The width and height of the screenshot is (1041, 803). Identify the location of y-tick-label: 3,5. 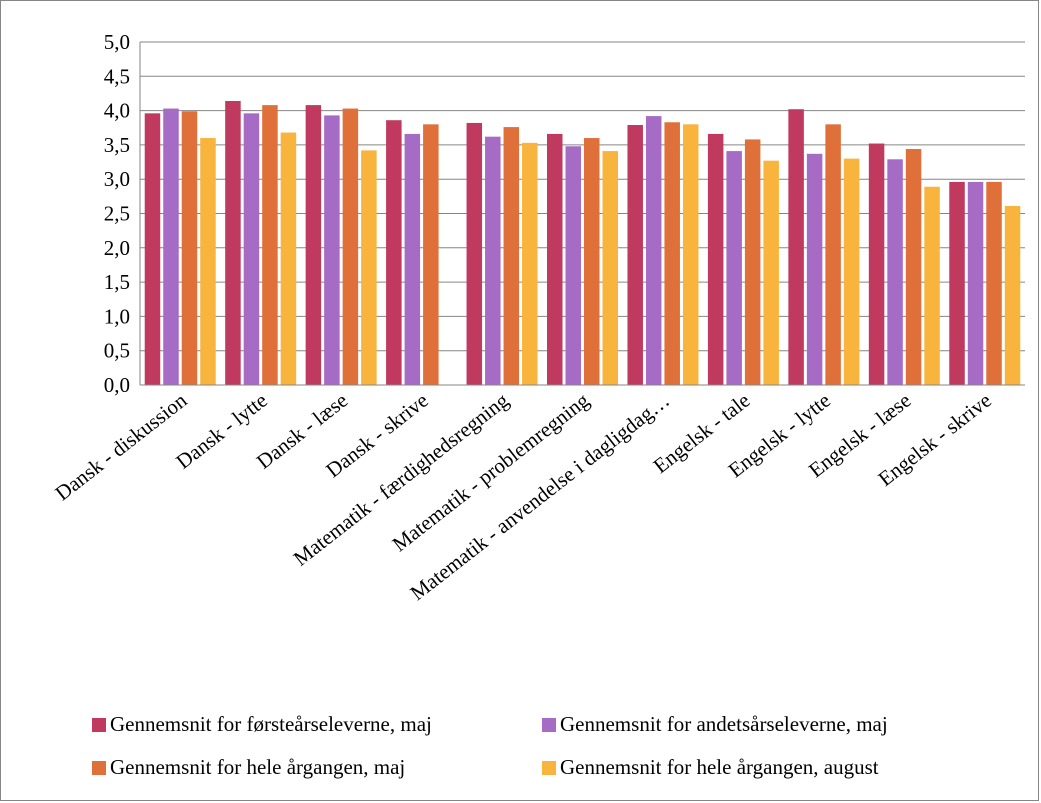
(117, 145).